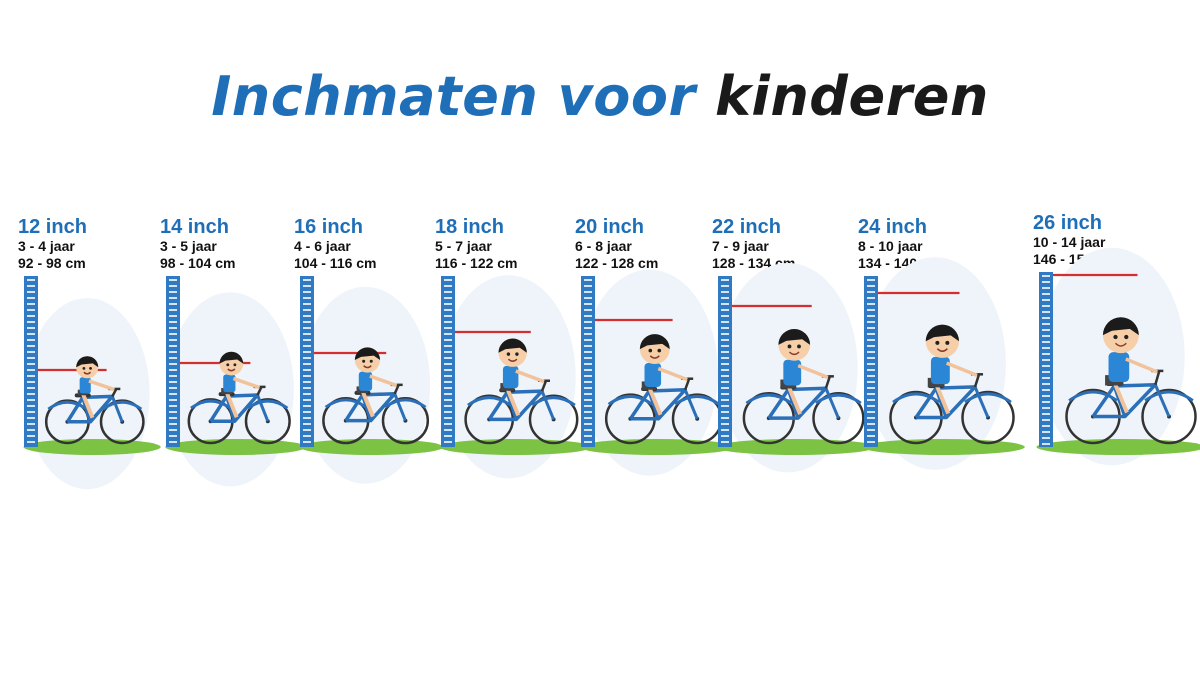  I want to click on age-range-label: 3 - 5 jaar, so click(188, 246).